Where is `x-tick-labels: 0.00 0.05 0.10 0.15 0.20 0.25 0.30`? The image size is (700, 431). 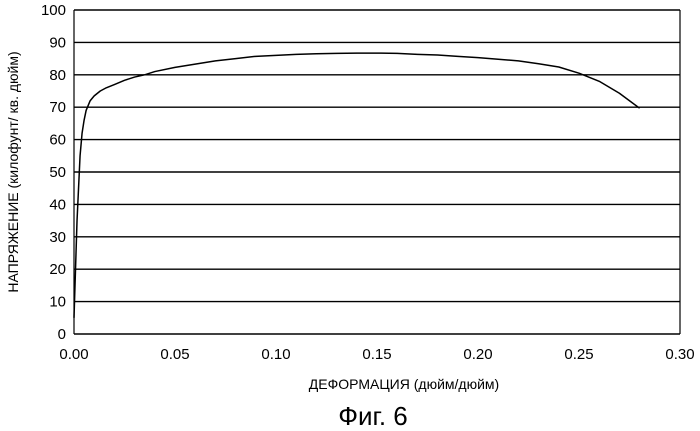
x-tick-labels: 0.00 0.05 0.10 0.15 0.20 0.25 0.30 is located at coordinates (376, 354).